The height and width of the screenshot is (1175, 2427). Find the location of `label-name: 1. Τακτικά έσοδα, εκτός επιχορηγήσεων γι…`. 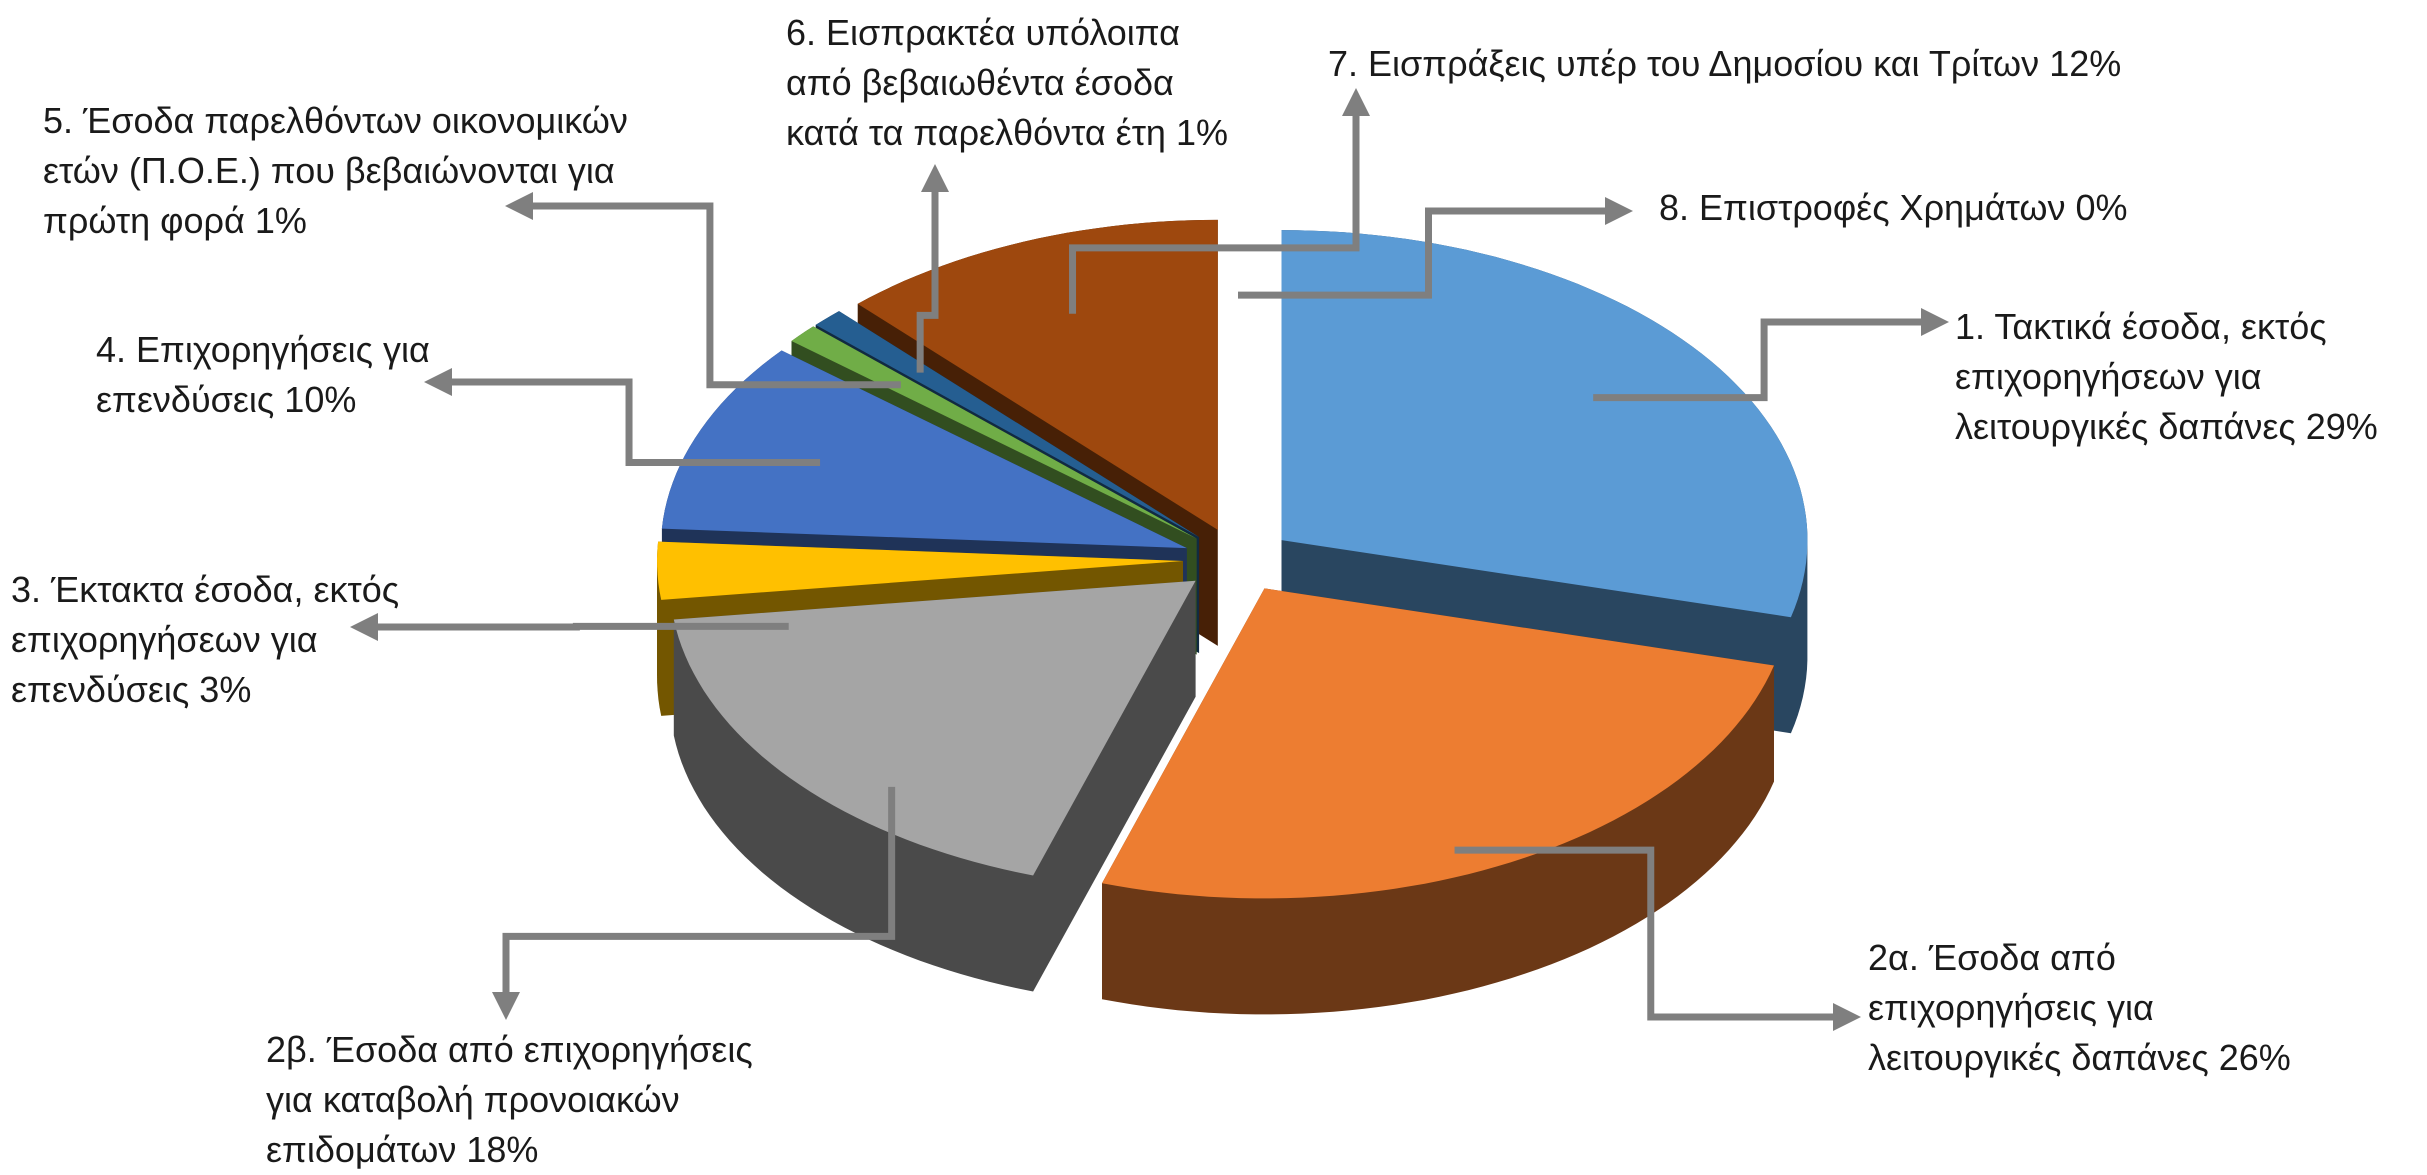

label-name: 1. Τακτικά έσοδα, εκτός επιχορηγήσεων γι… is located at coordinates (2141, 376).